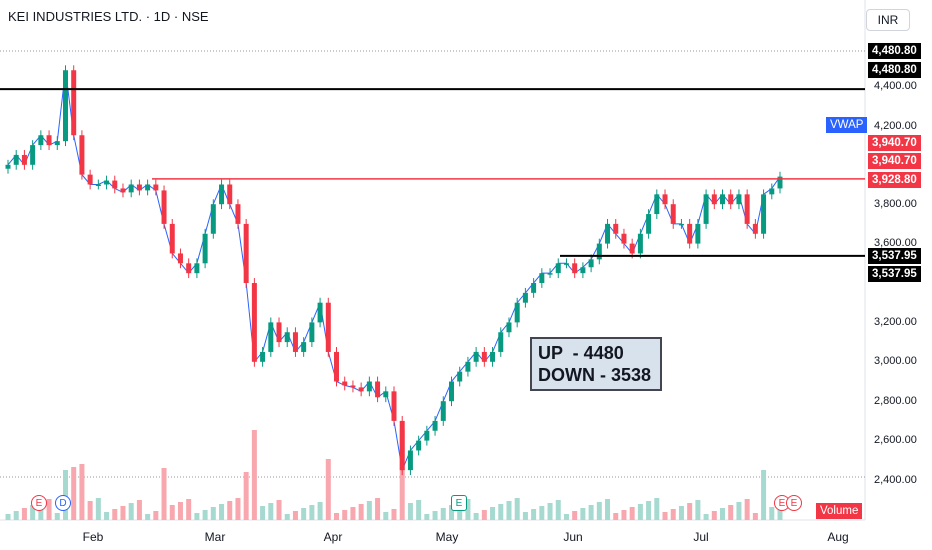 This screenshot has width=932, height=550. What do you see at coordinates (888, 20) in the screenshot?
I see `currency-button: INR` at bounding box center [888, 20].